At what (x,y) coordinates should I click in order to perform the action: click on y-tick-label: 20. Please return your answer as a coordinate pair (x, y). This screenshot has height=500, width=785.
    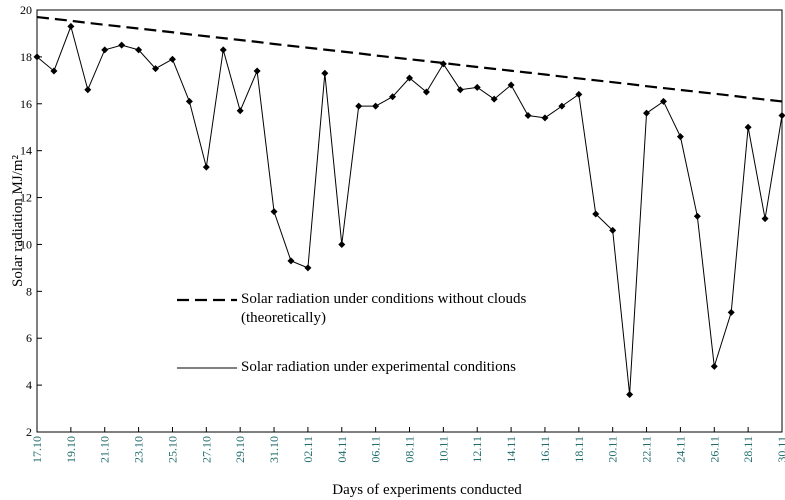
    Looking at the image, I should click on (26, 10).